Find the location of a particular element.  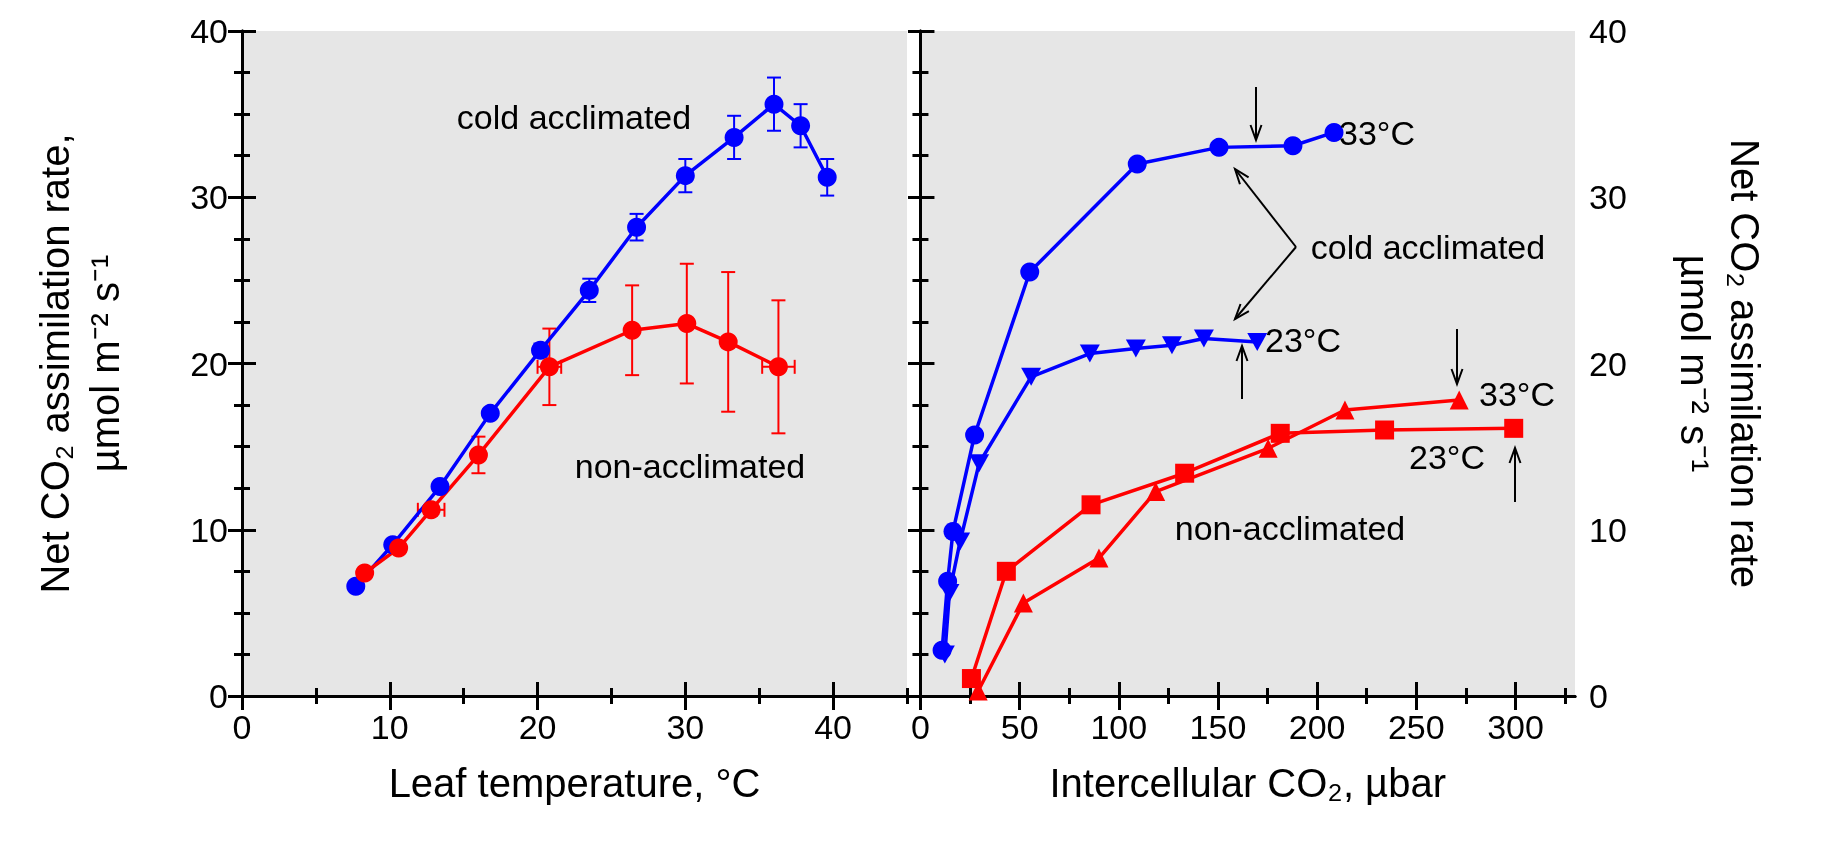

x-tick-label: 20 is located at coordinates (537, 727).